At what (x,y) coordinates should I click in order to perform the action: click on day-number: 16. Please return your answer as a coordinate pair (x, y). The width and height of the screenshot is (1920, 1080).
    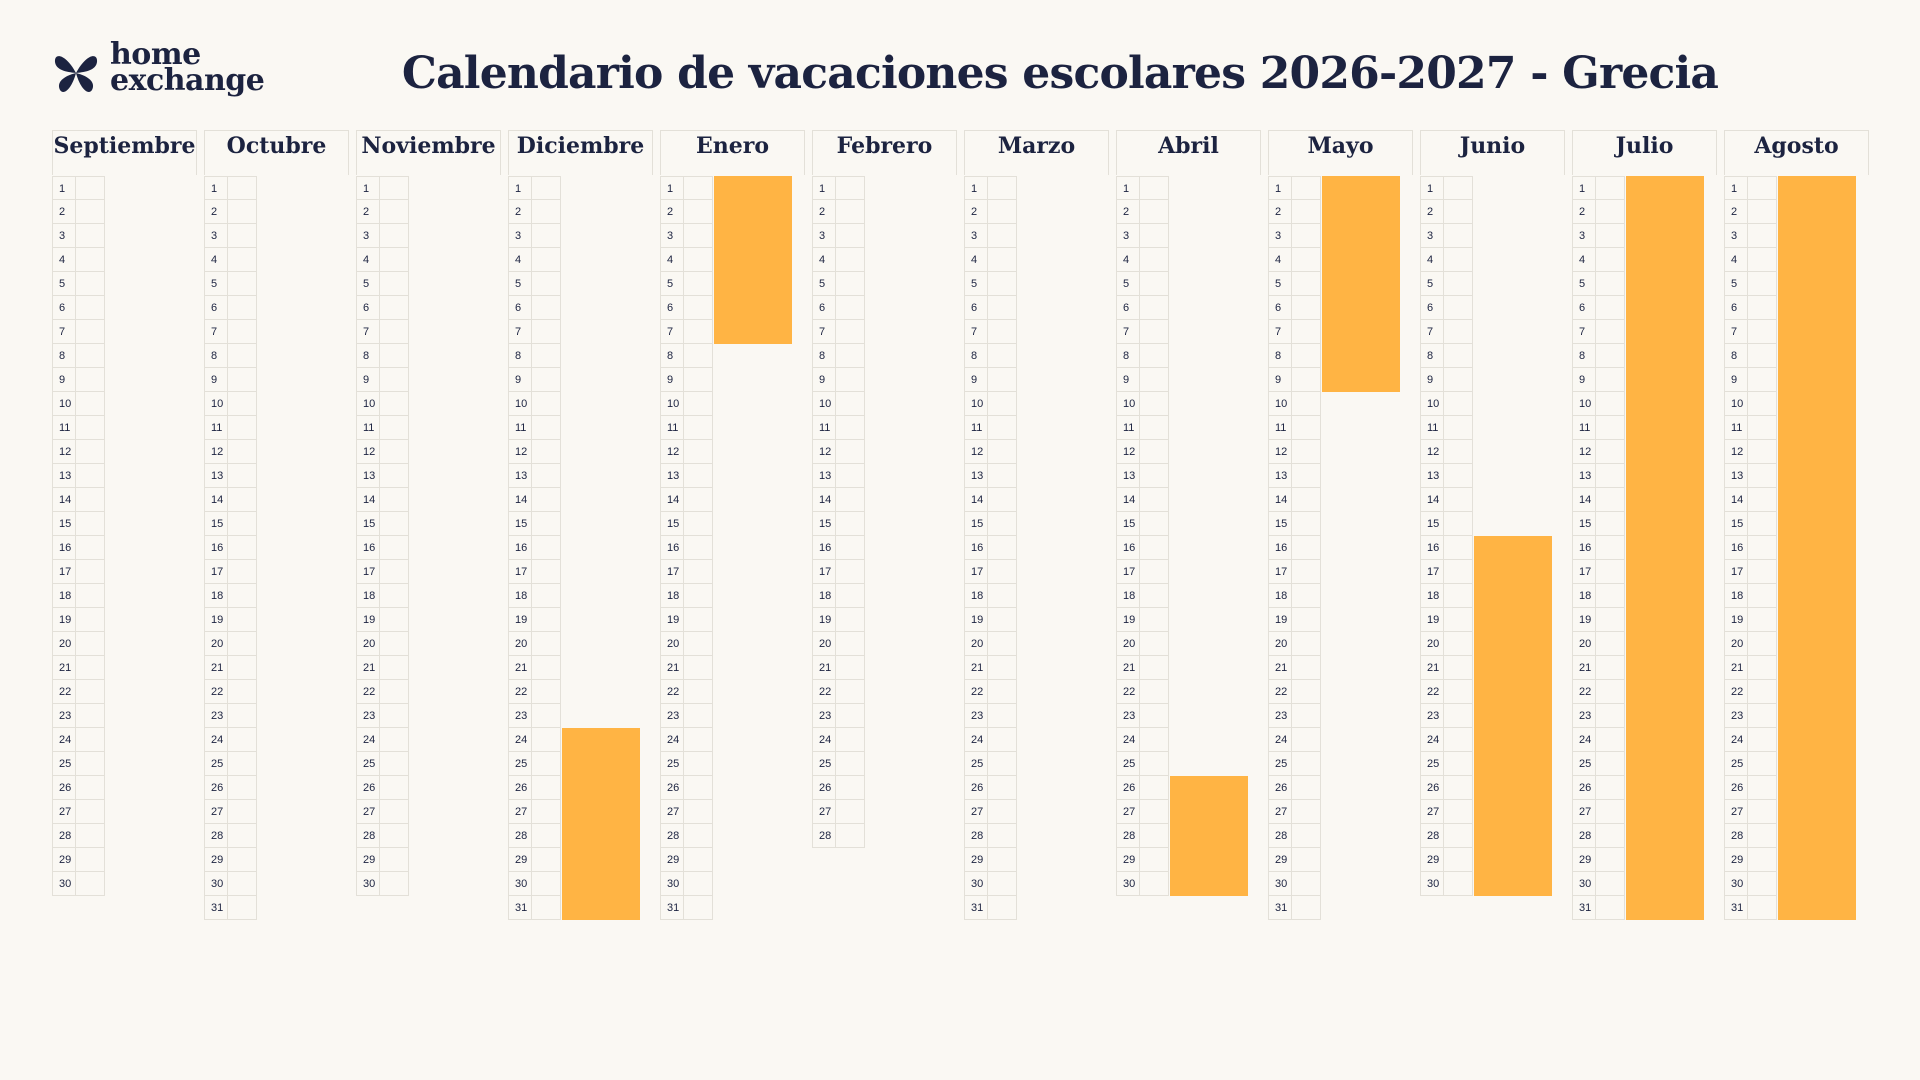
    Looking at the image, I should click on (672, 548).